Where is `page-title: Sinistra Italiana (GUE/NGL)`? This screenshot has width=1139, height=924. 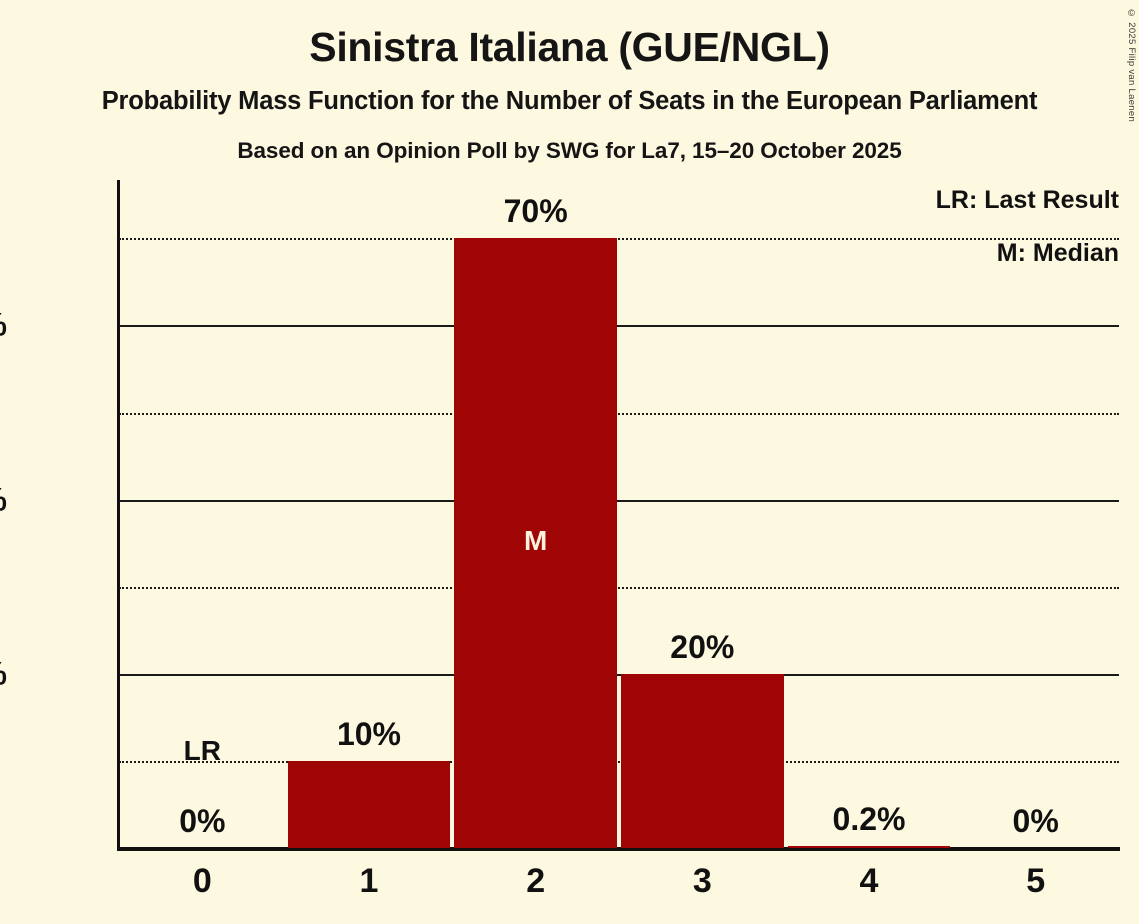 page-title: Sinistra Italiana (GUE/NGL) is located at coordinates (569, 47).